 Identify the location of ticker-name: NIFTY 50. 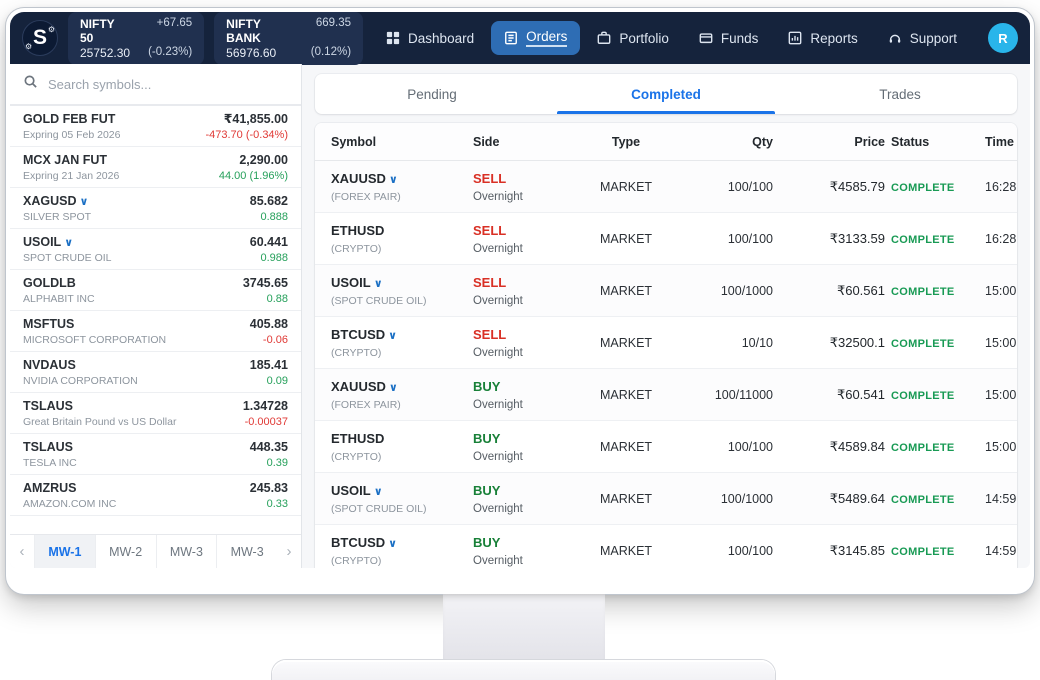
(97, 30).